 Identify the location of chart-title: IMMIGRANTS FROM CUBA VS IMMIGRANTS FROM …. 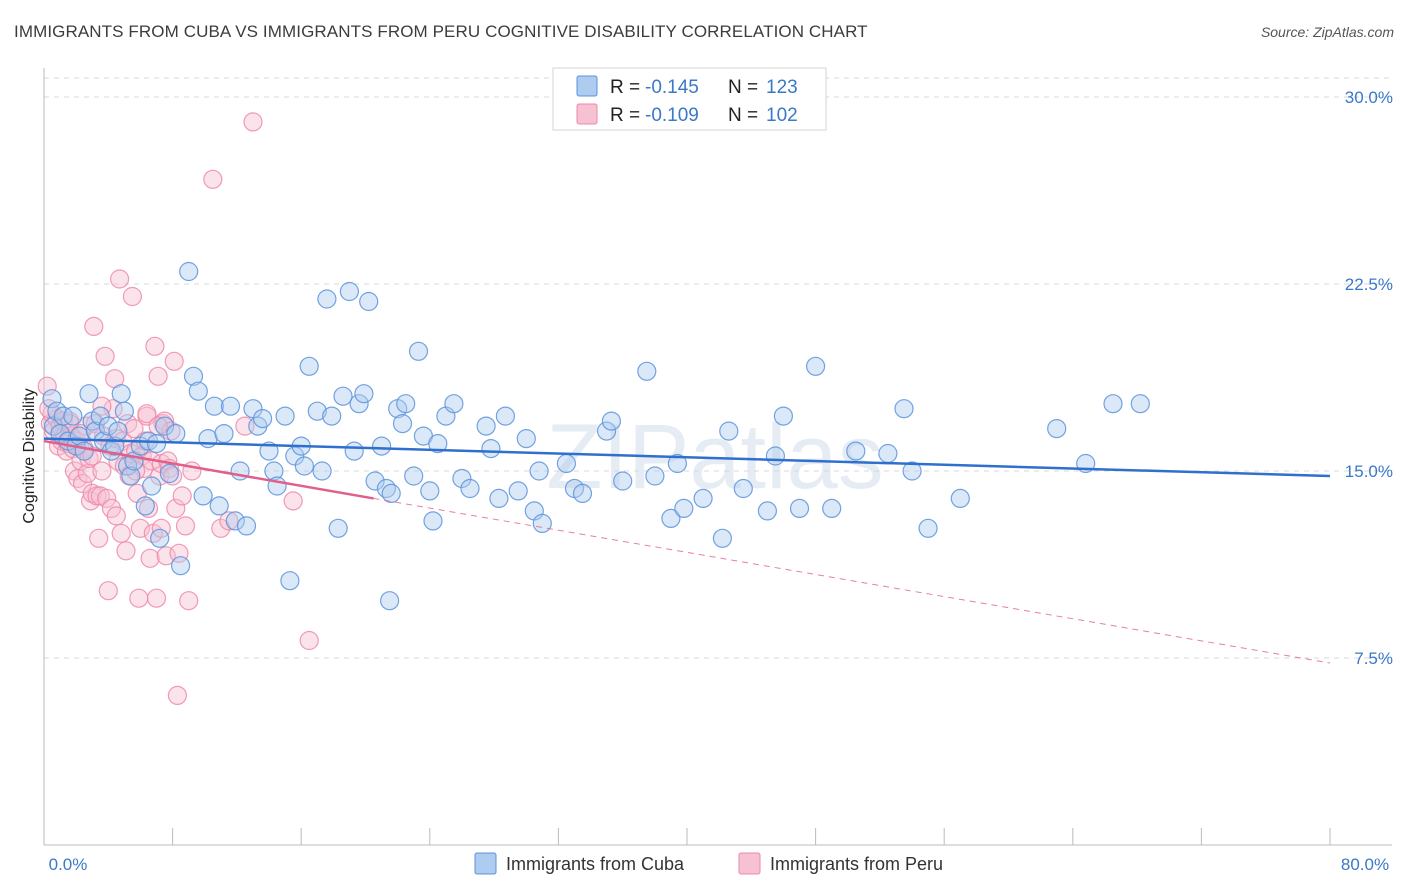
(441, 31).